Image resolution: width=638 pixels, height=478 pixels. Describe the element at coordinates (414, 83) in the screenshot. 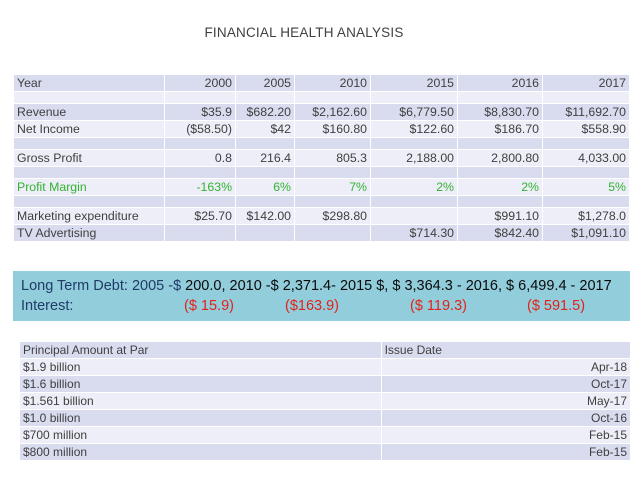

I see `table-cell: 2015` at that location.